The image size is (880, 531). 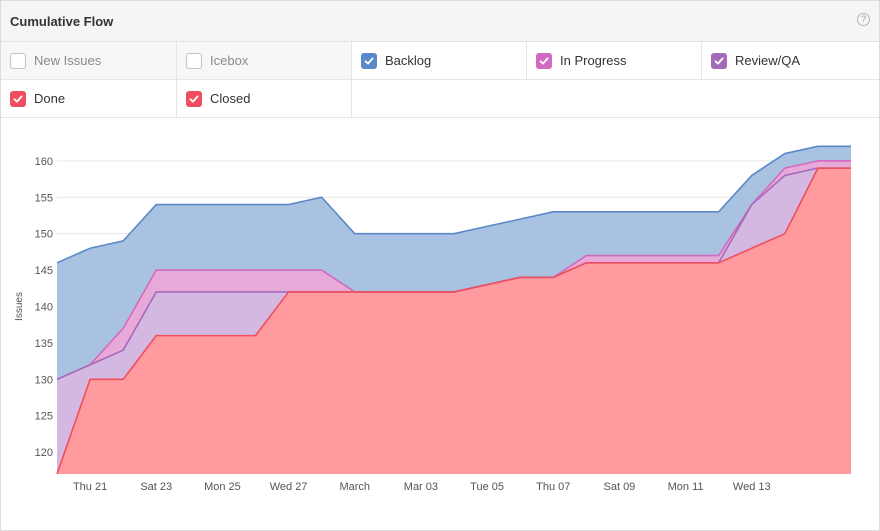 What do you see at coordinates (68, 60) in the screenshot?
I see `legend-label: New Issues` at bounding box center [68, 60].